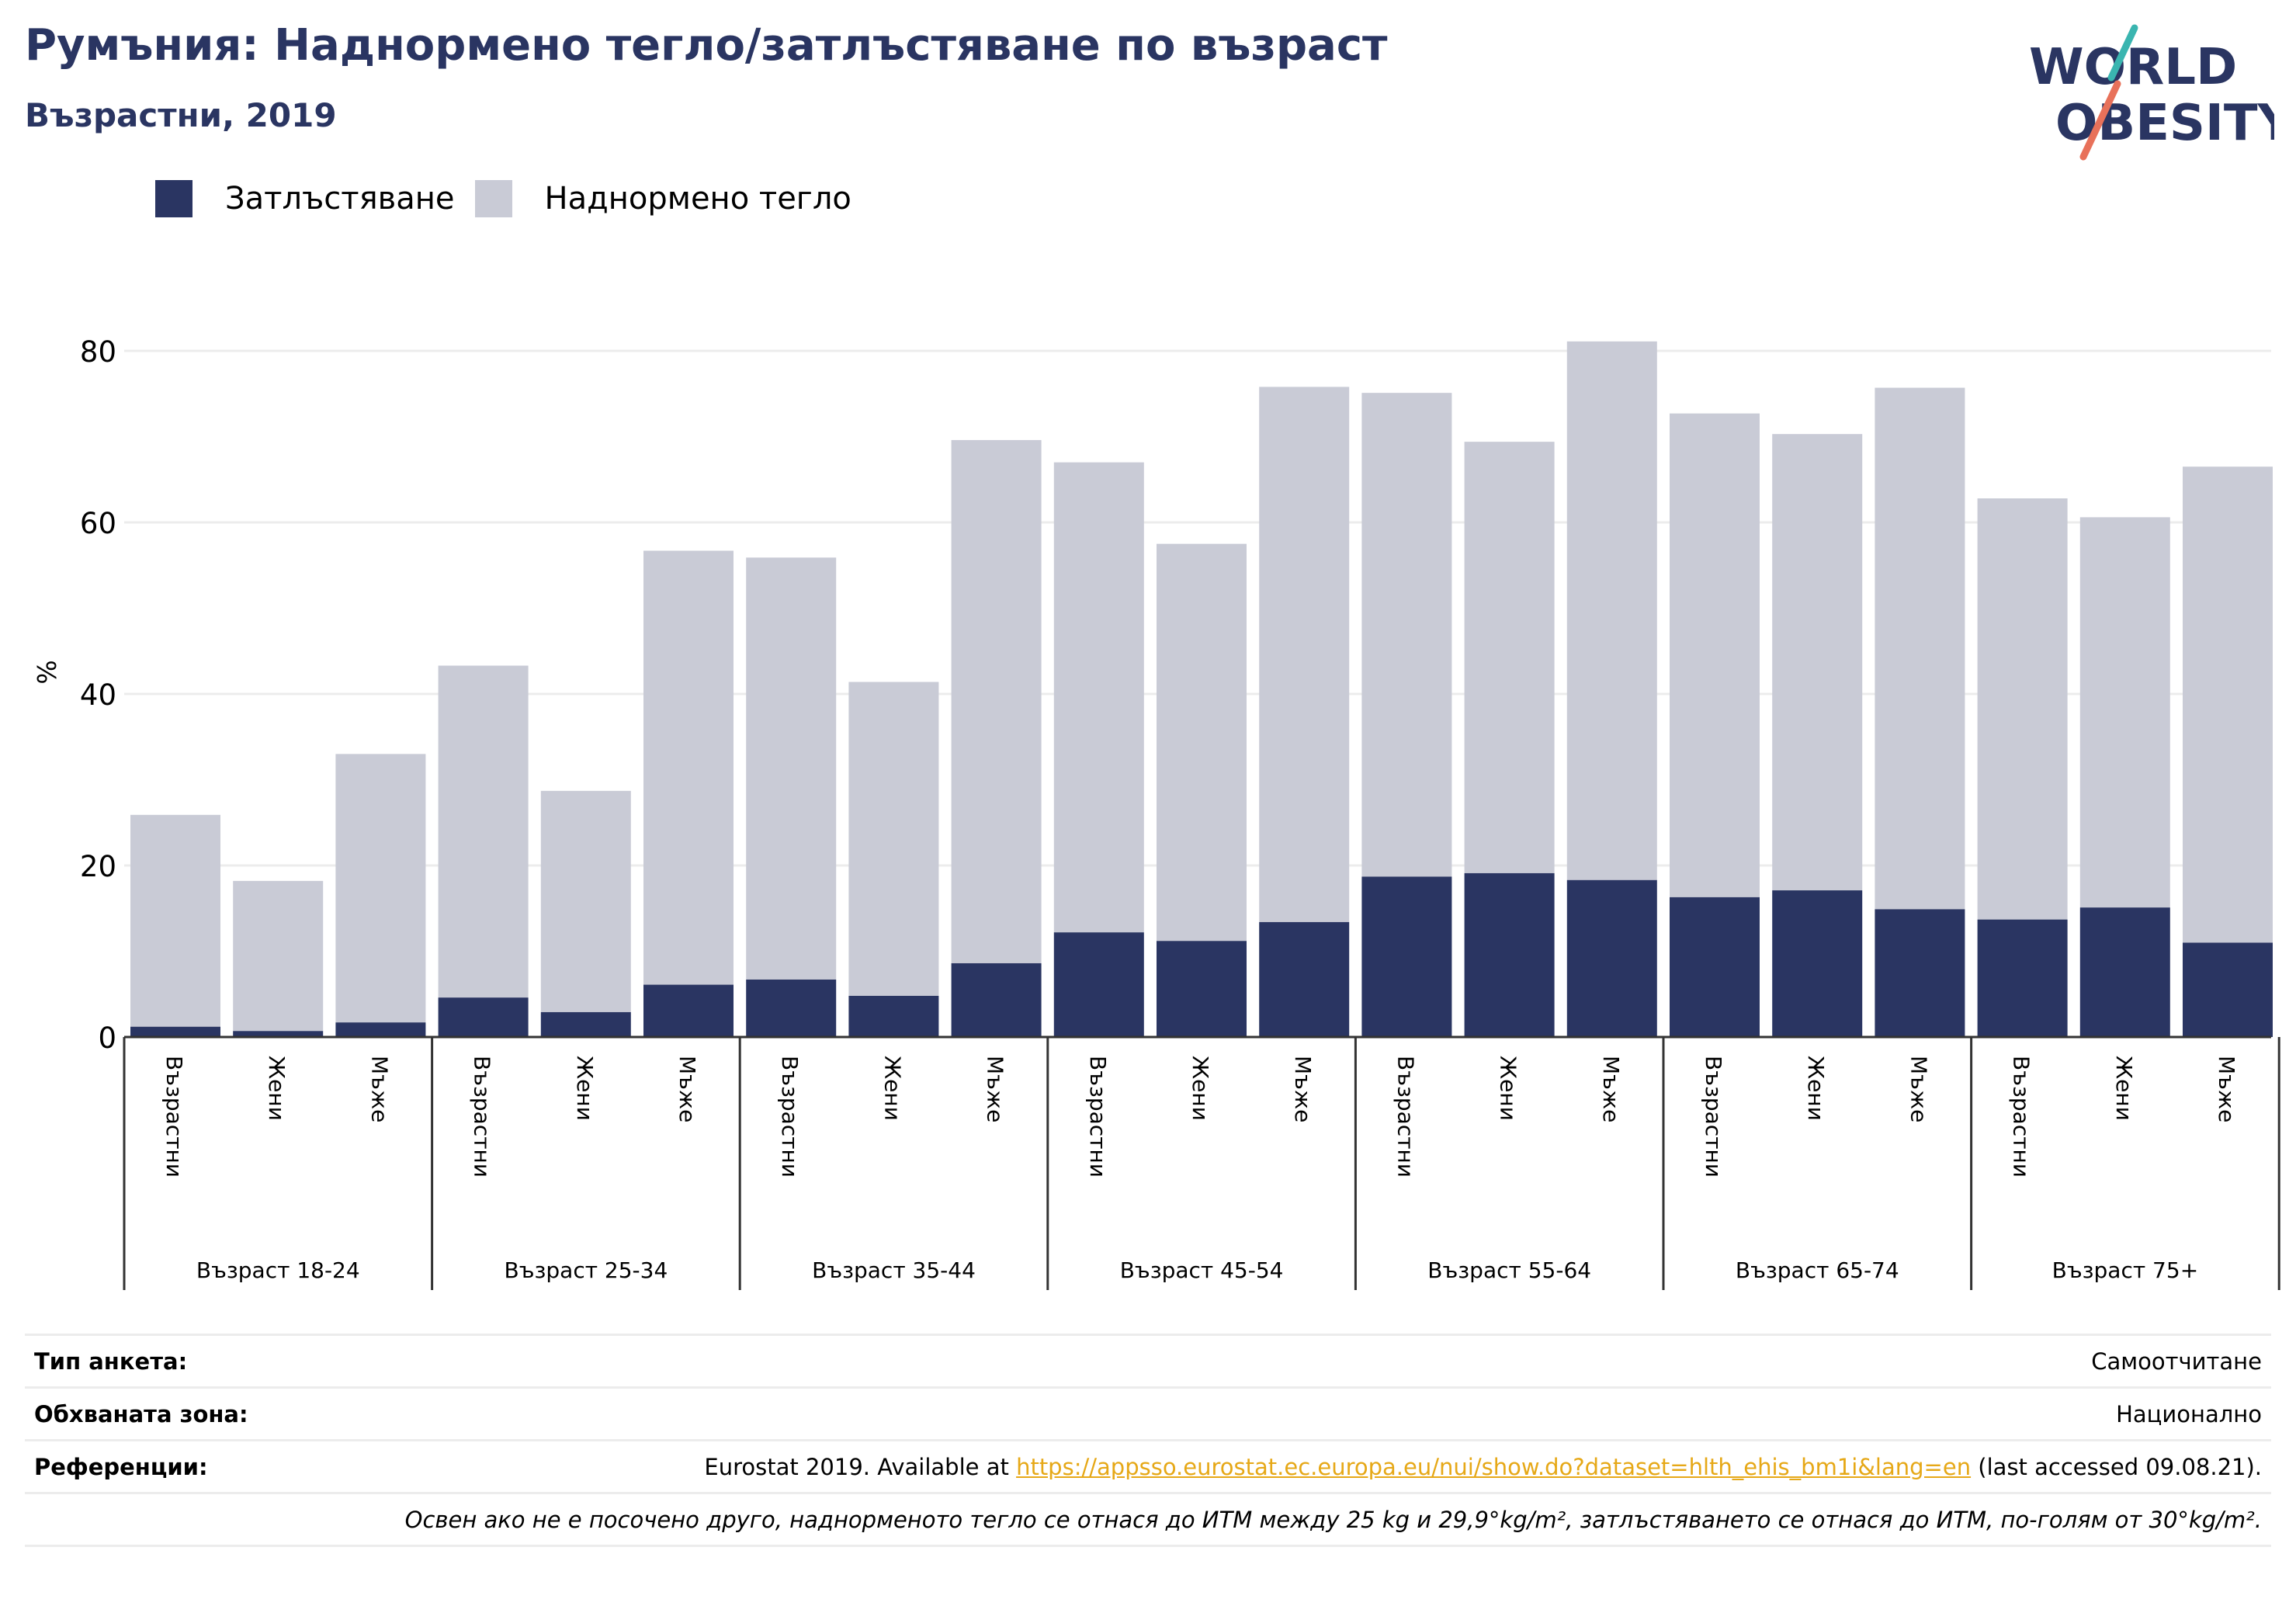 Image resolution: width=2296 pixels, height=1599 pixels. Describe the element at coordinates (169, 1361) in the screenshot. I see `info-label-survey-type: Тип анкета:` at that location.